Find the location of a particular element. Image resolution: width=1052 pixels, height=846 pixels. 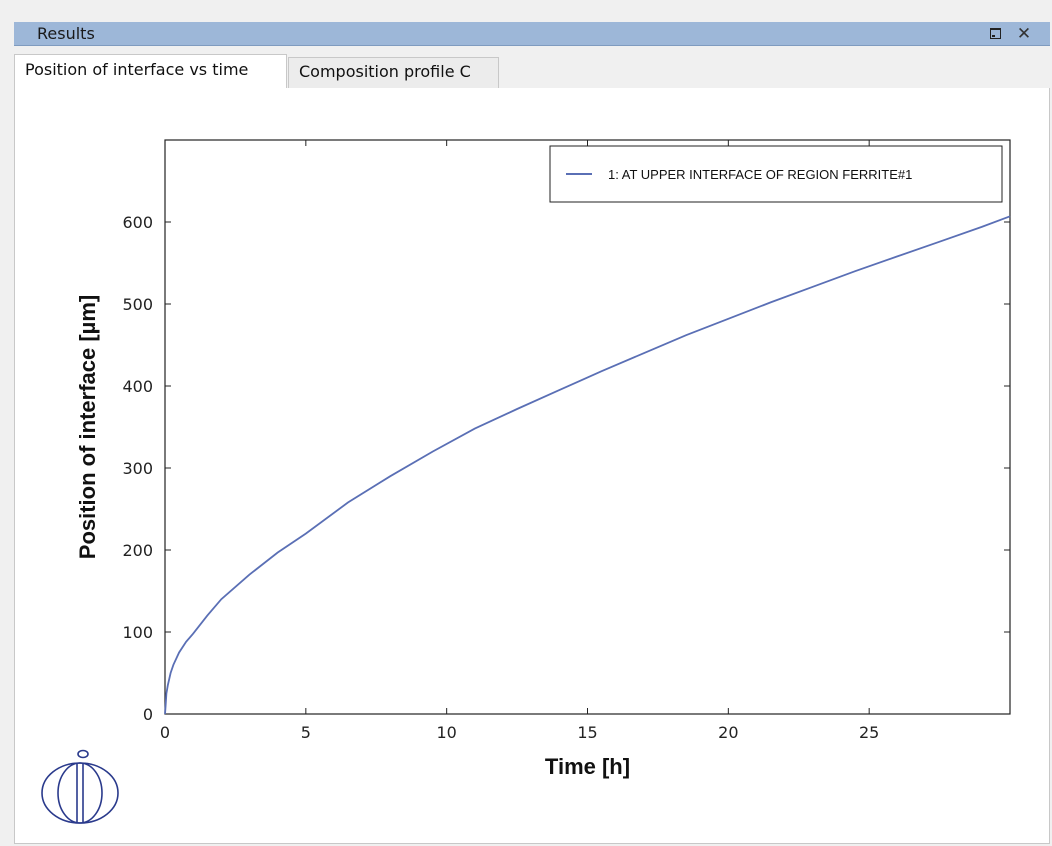

y-tick-label: 300 is located at coordinates (137, 468).